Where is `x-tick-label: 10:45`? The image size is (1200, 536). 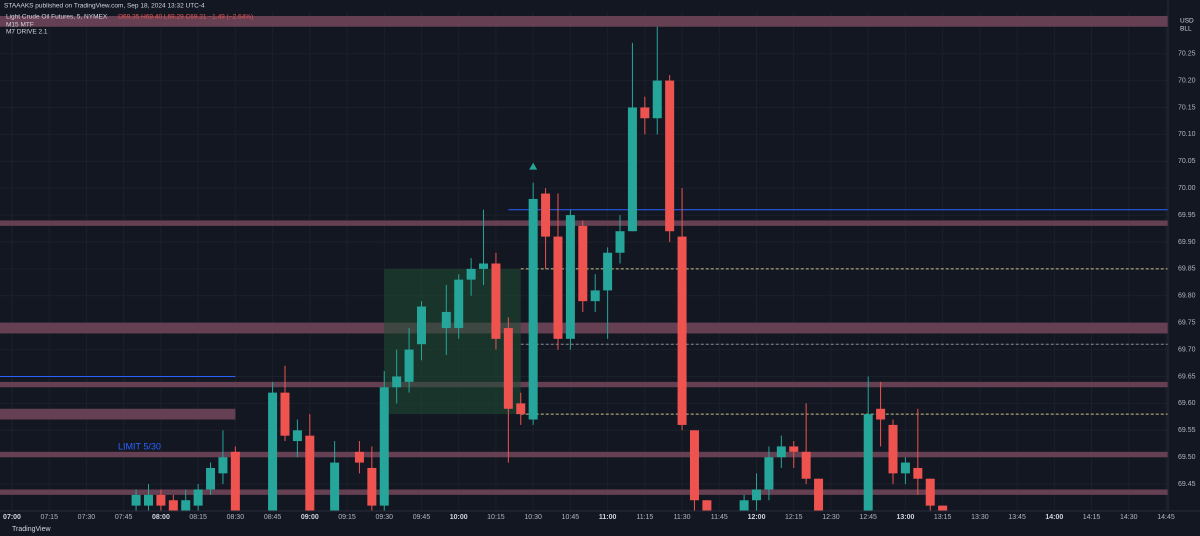 x-tick-label: 10:45 is located at coordinates (571, 517).